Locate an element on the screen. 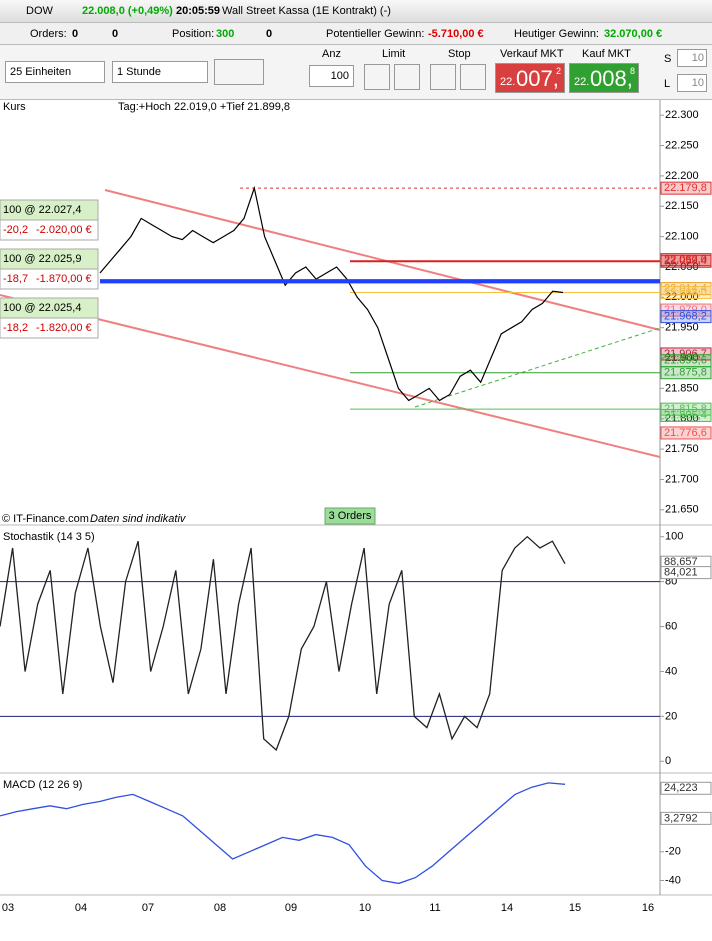 This screenshot has height=941, width=712. series-line is located at coordinates (283, 833).